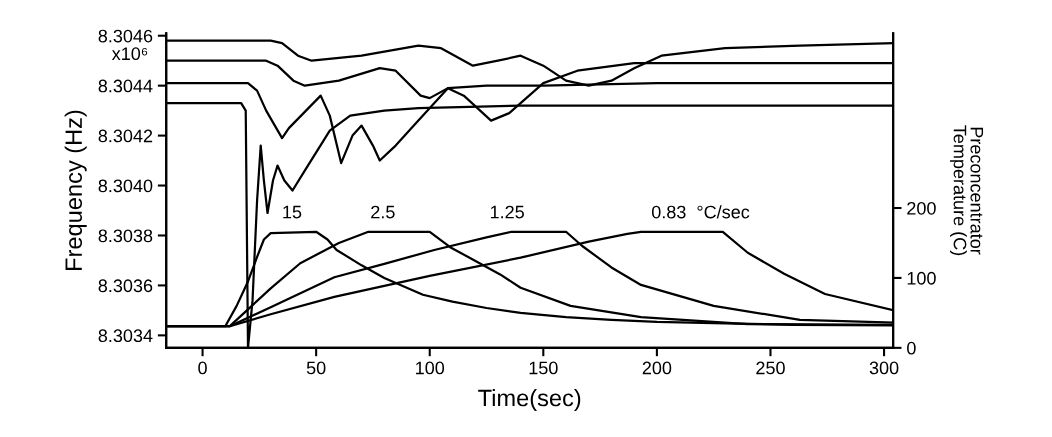  I want to click on x-axis-title: Time(sec), so click(529, 399).